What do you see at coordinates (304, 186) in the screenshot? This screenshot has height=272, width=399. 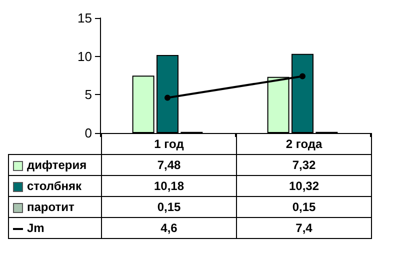 I see `data-label: 10,32` at bounding box center [304, 186].